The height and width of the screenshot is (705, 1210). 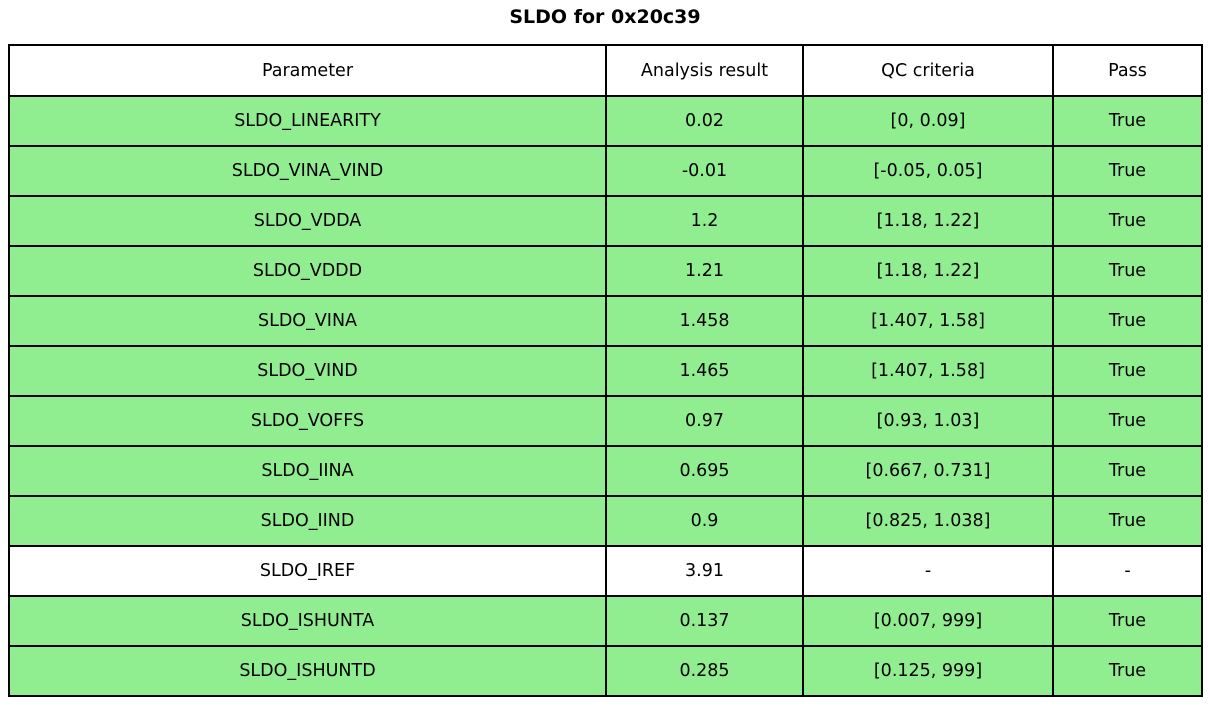 I want to click on table-row: SLDO_LINEARITY 0.02 [0, 0.09] True, so click(x=605, y=121).